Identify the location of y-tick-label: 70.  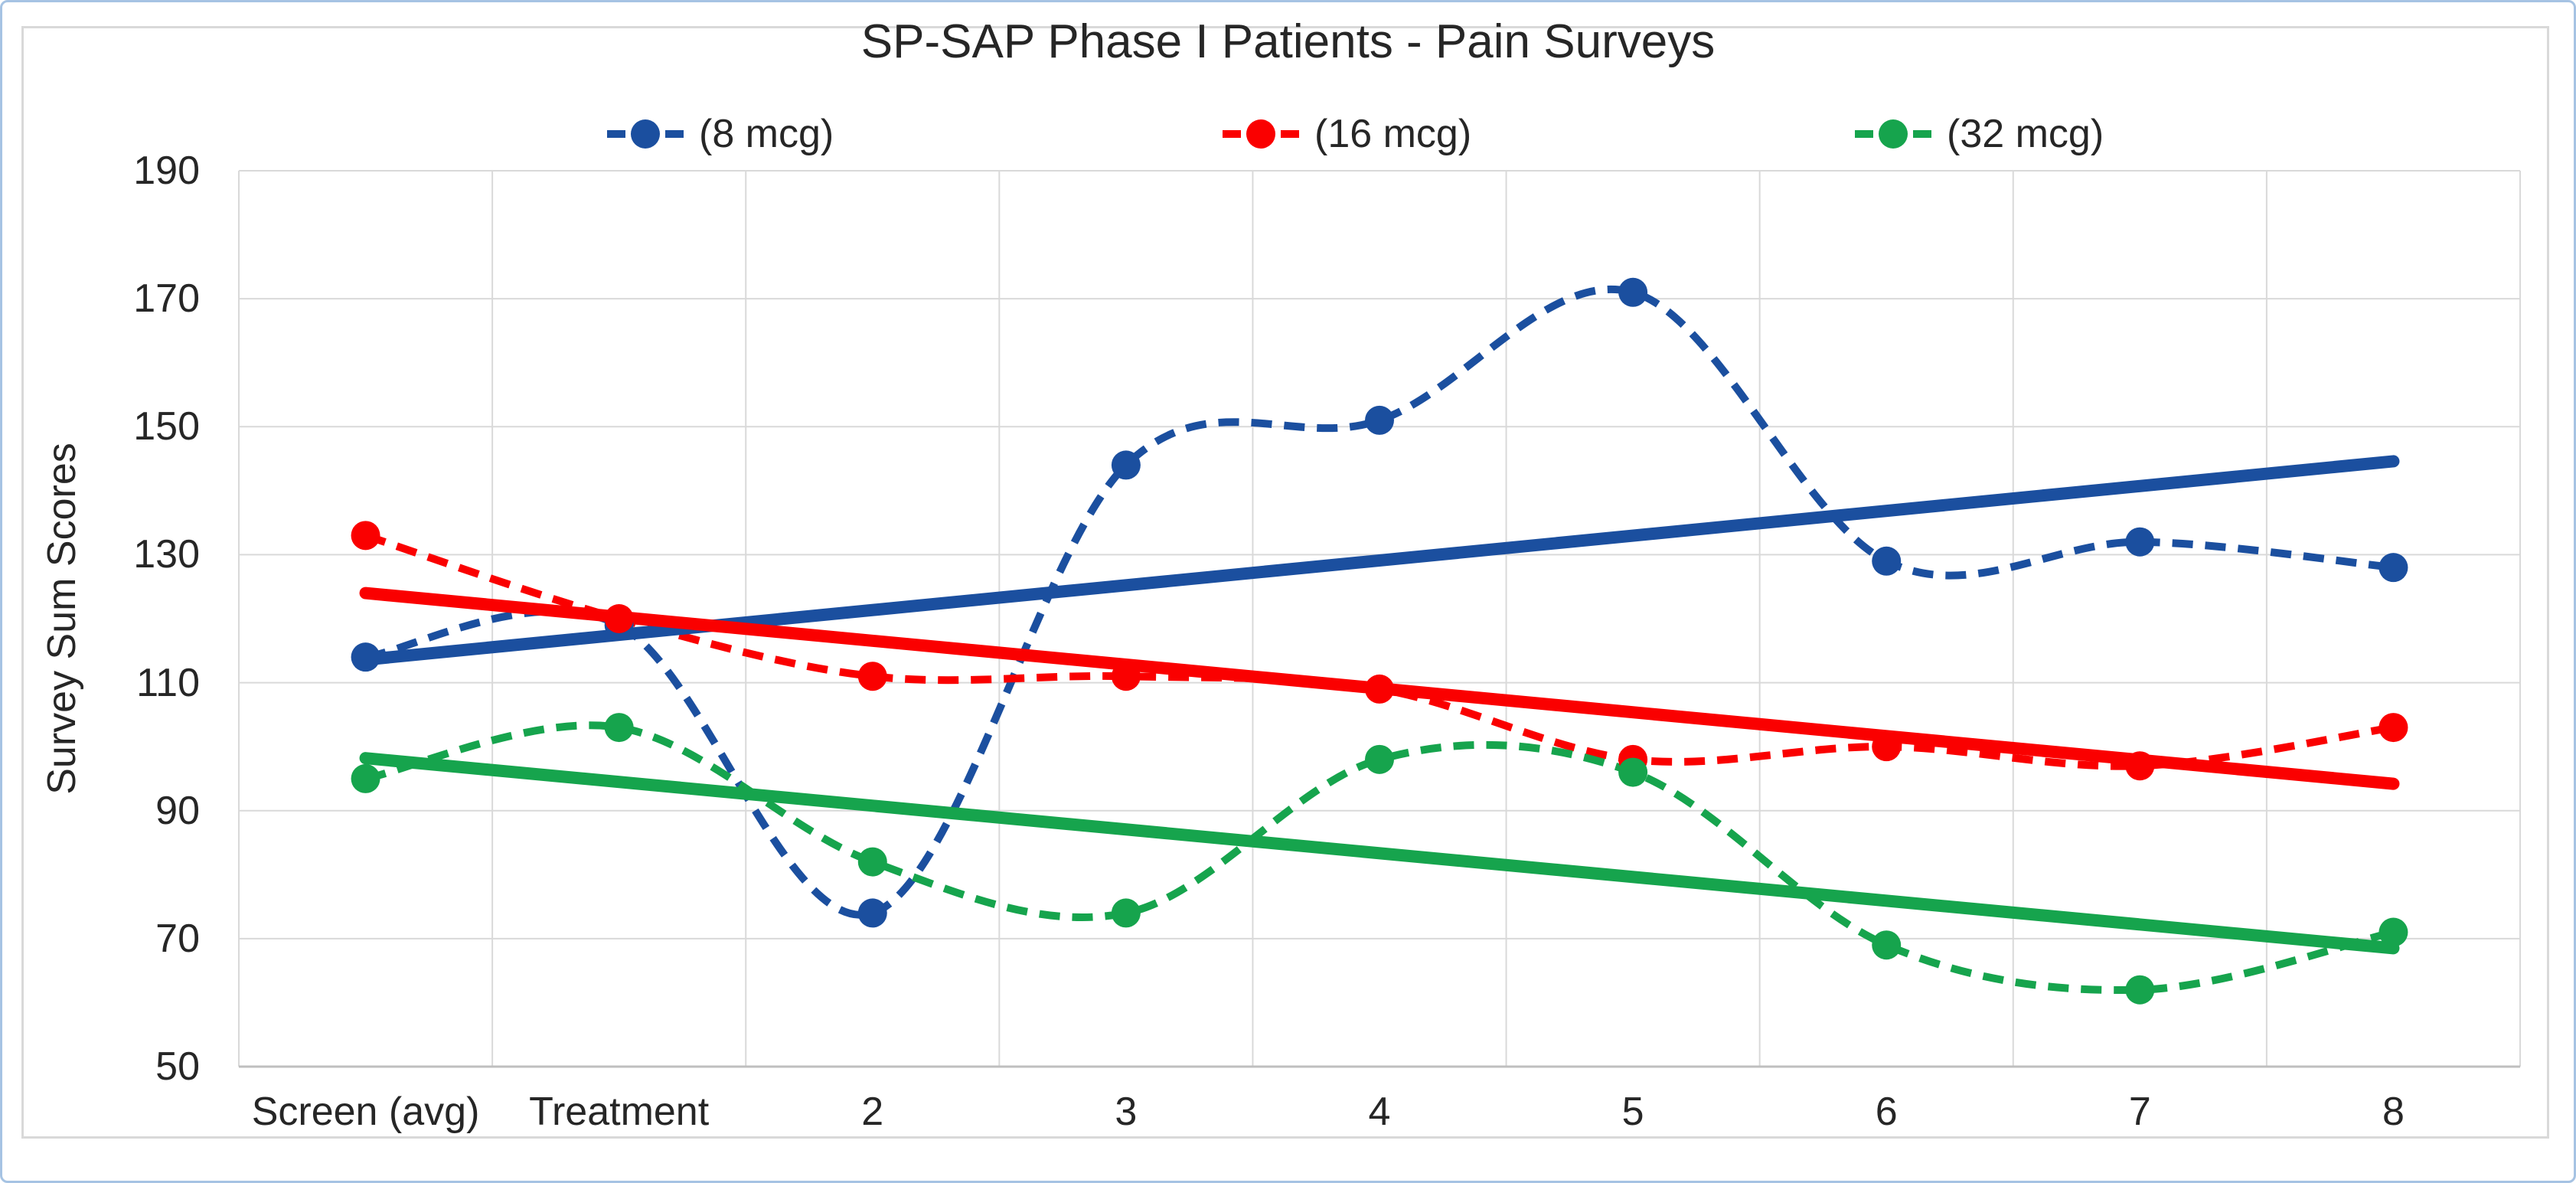
(177, 939).